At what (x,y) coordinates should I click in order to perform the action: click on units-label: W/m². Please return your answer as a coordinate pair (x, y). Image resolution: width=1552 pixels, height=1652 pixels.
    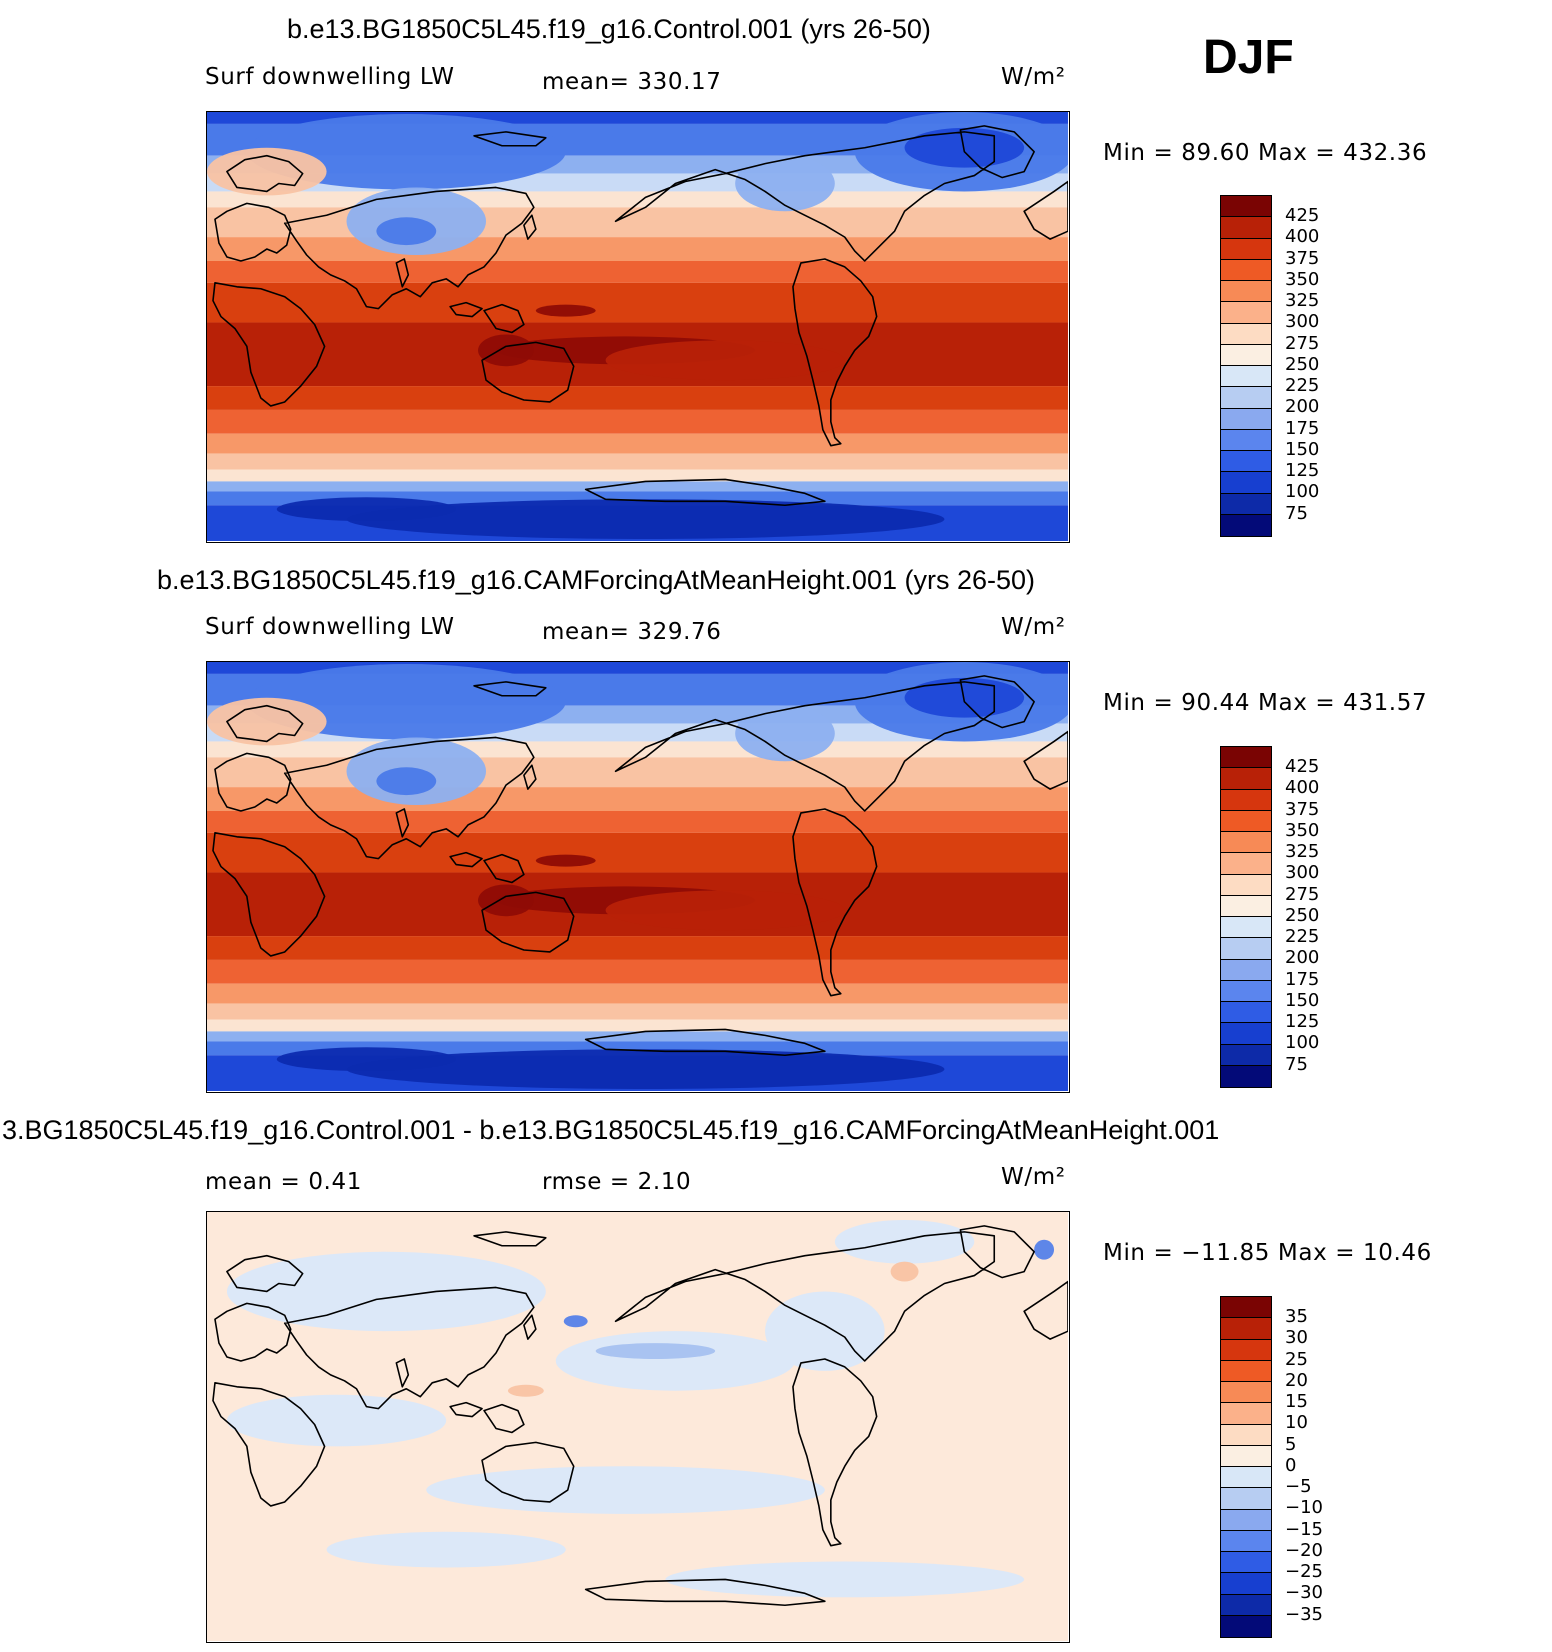
    Looking at the image, I should click on (1033, 627).